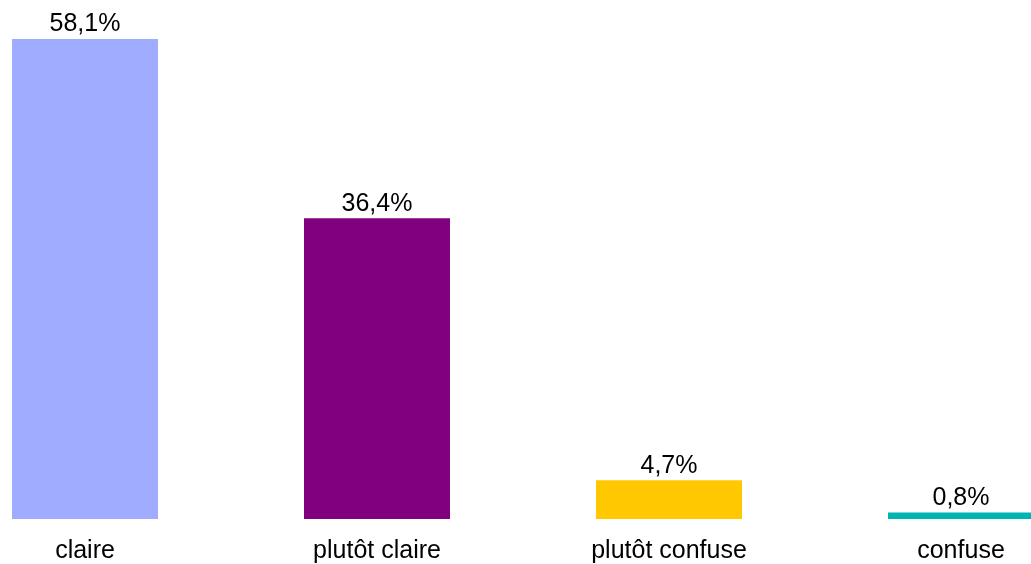 This screenshot has width=1031, height=564. I want to click on data-label: 0,8%, so click(961, 495).